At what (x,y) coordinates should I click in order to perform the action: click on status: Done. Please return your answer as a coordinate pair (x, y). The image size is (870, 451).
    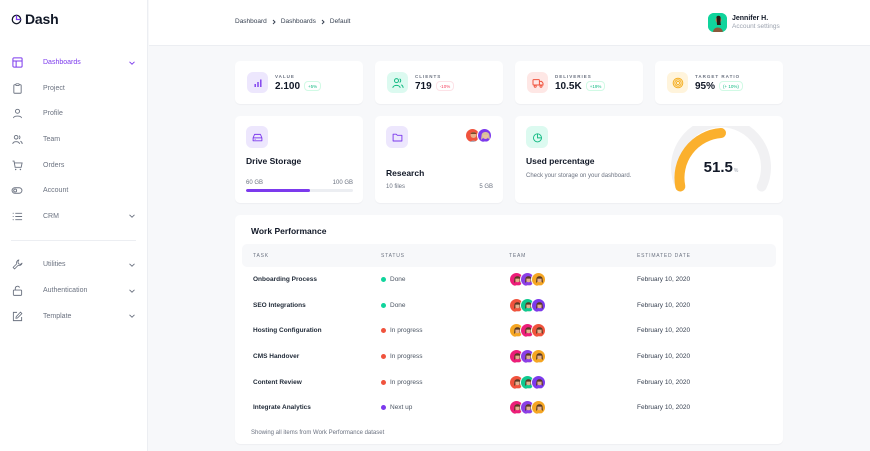
    Looking at the image, I should click on (393, 279).